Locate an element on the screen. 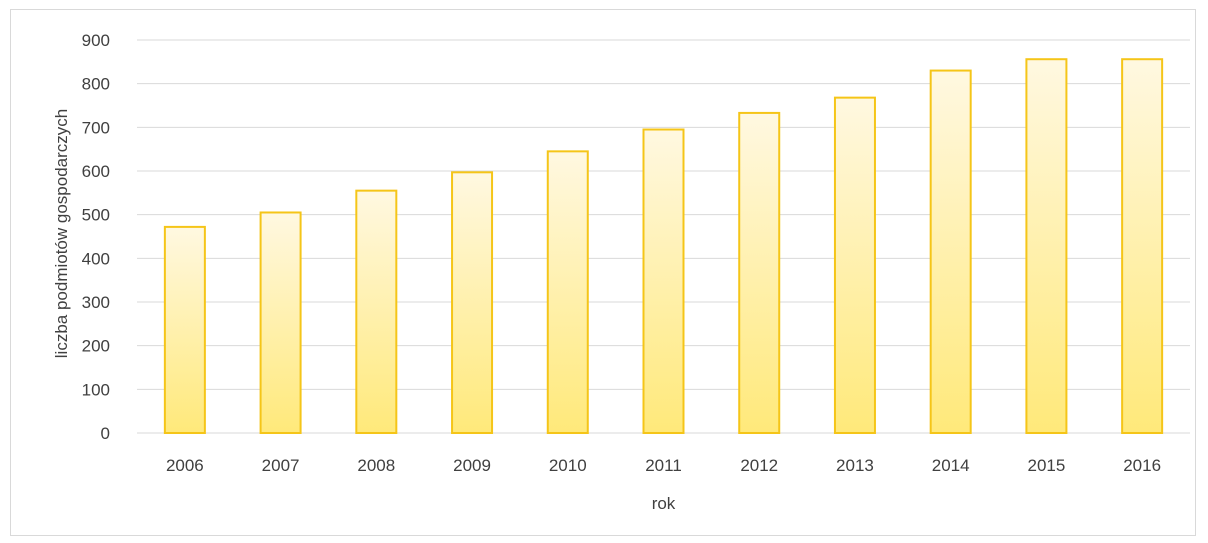  y-tick-label: 0 is located at coordinates (105, 433).